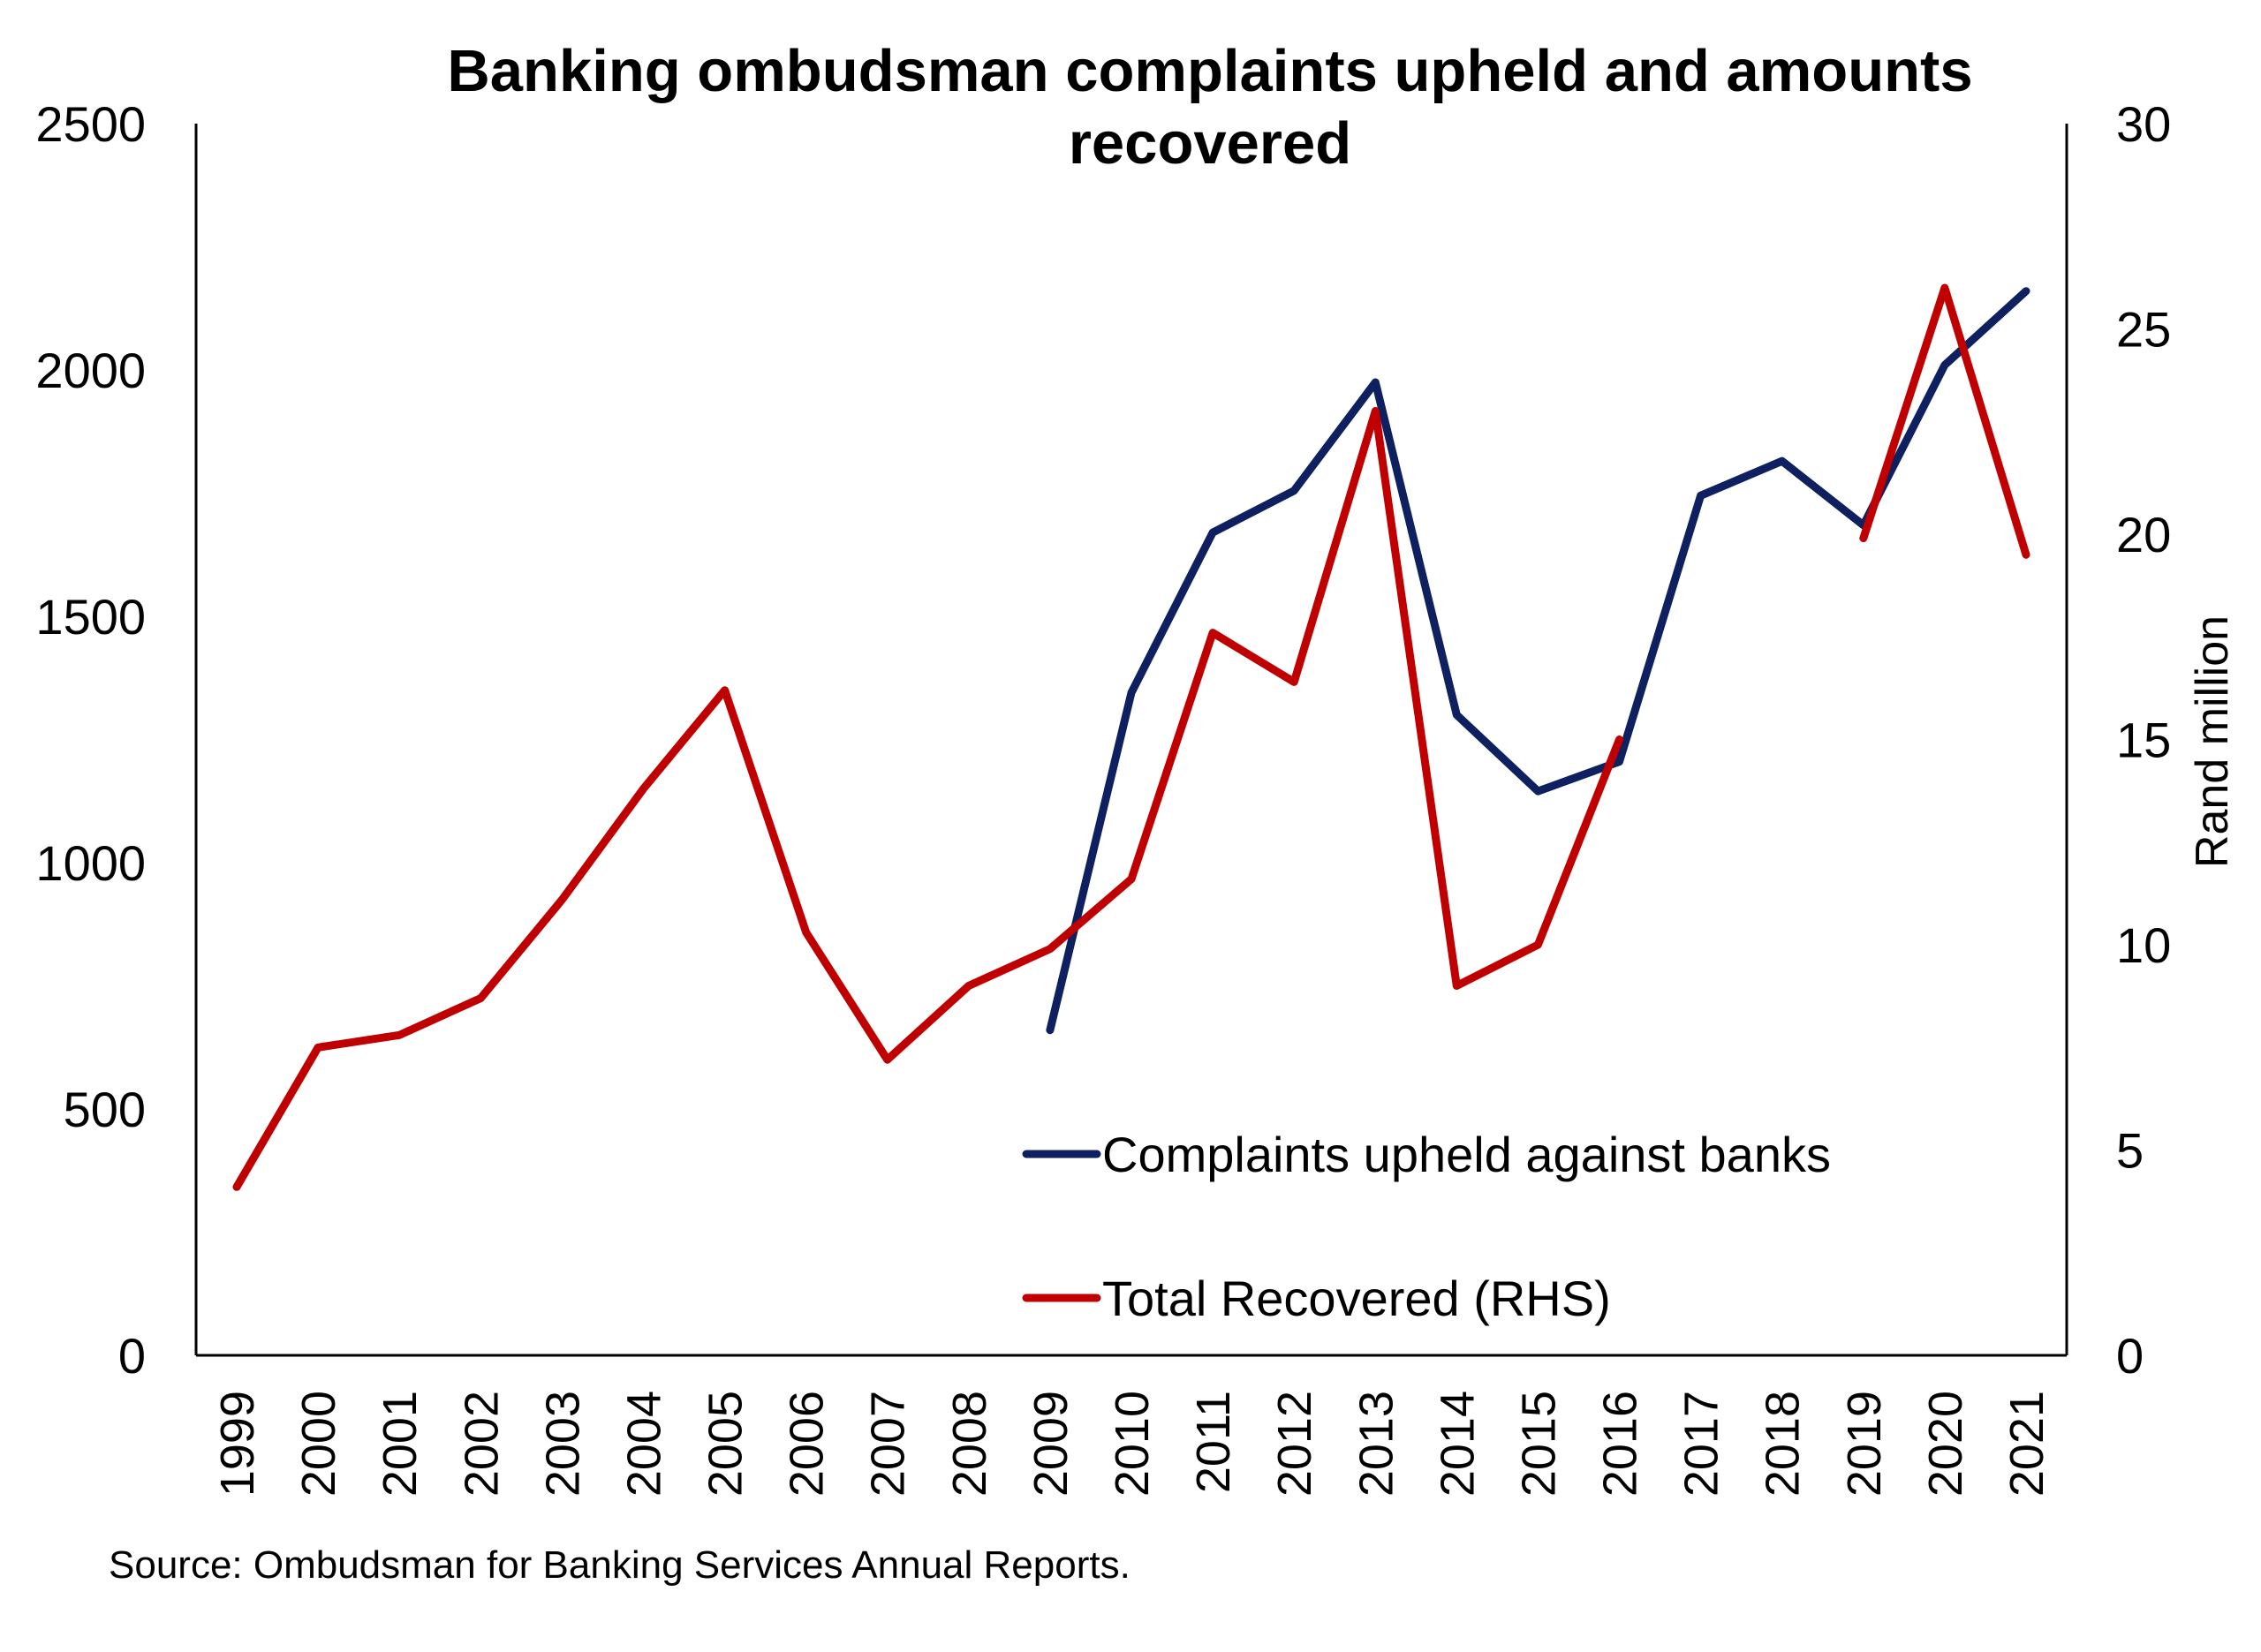  Describe the element at coordinates (2027, 1444) in the screenshot. I see `x-tick-label: 2021` at that location.